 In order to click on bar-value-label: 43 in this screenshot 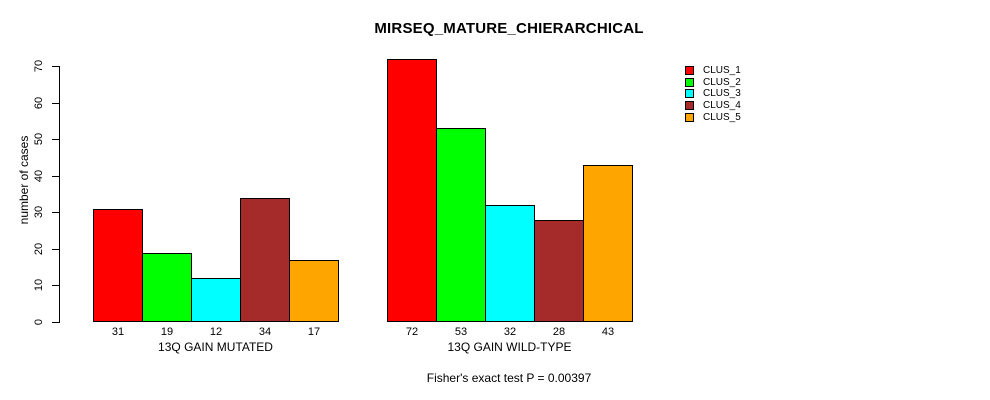, I will do `click(608, 332)`.